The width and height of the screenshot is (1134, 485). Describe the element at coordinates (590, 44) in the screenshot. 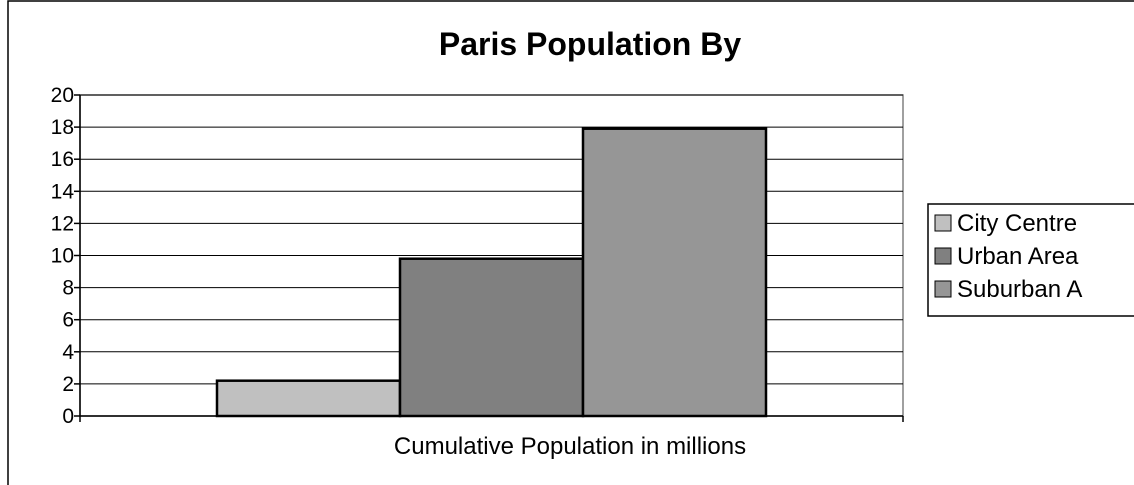

I see `chart-title: Paris Population By` at that location.